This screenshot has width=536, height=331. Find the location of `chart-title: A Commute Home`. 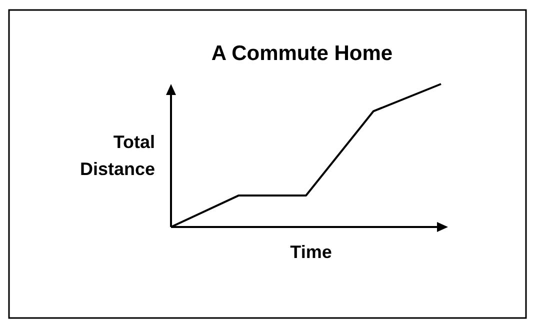

chart-title: A Commute Home is located at coordinates (302, 53).